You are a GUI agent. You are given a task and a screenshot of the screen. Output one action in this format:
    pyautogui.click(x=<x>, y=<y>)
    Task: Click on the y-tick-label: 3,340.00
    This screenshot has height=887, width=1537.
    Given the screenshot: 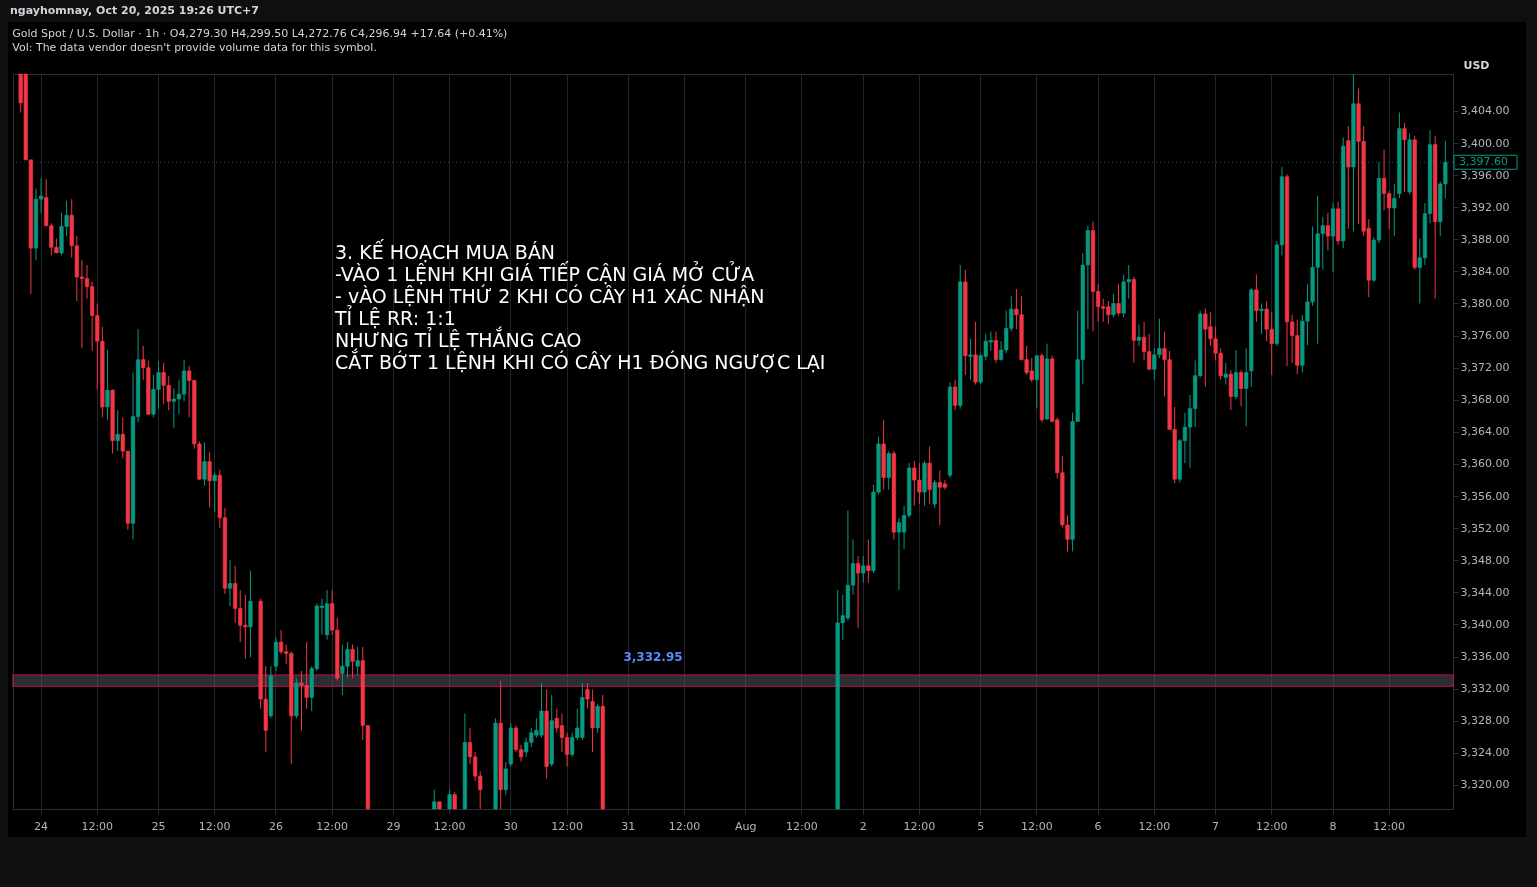 What is the action you would take?
    pyautogui.click(x=1485, y=624)
    